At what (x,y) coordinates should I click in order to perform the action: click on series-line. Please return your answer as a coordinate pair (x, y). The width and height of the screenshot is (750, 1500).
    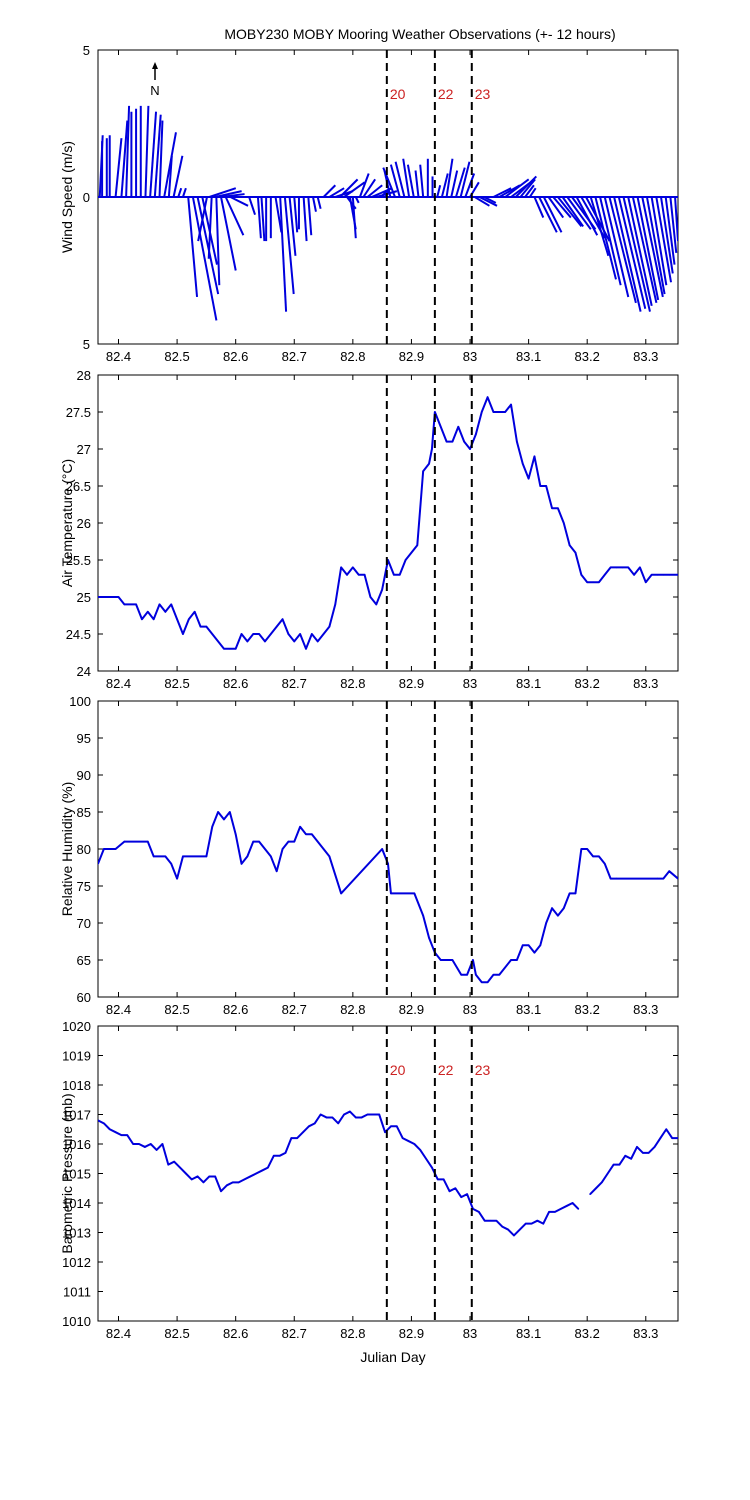
    Looking at the image, I should click on (633, 1161).